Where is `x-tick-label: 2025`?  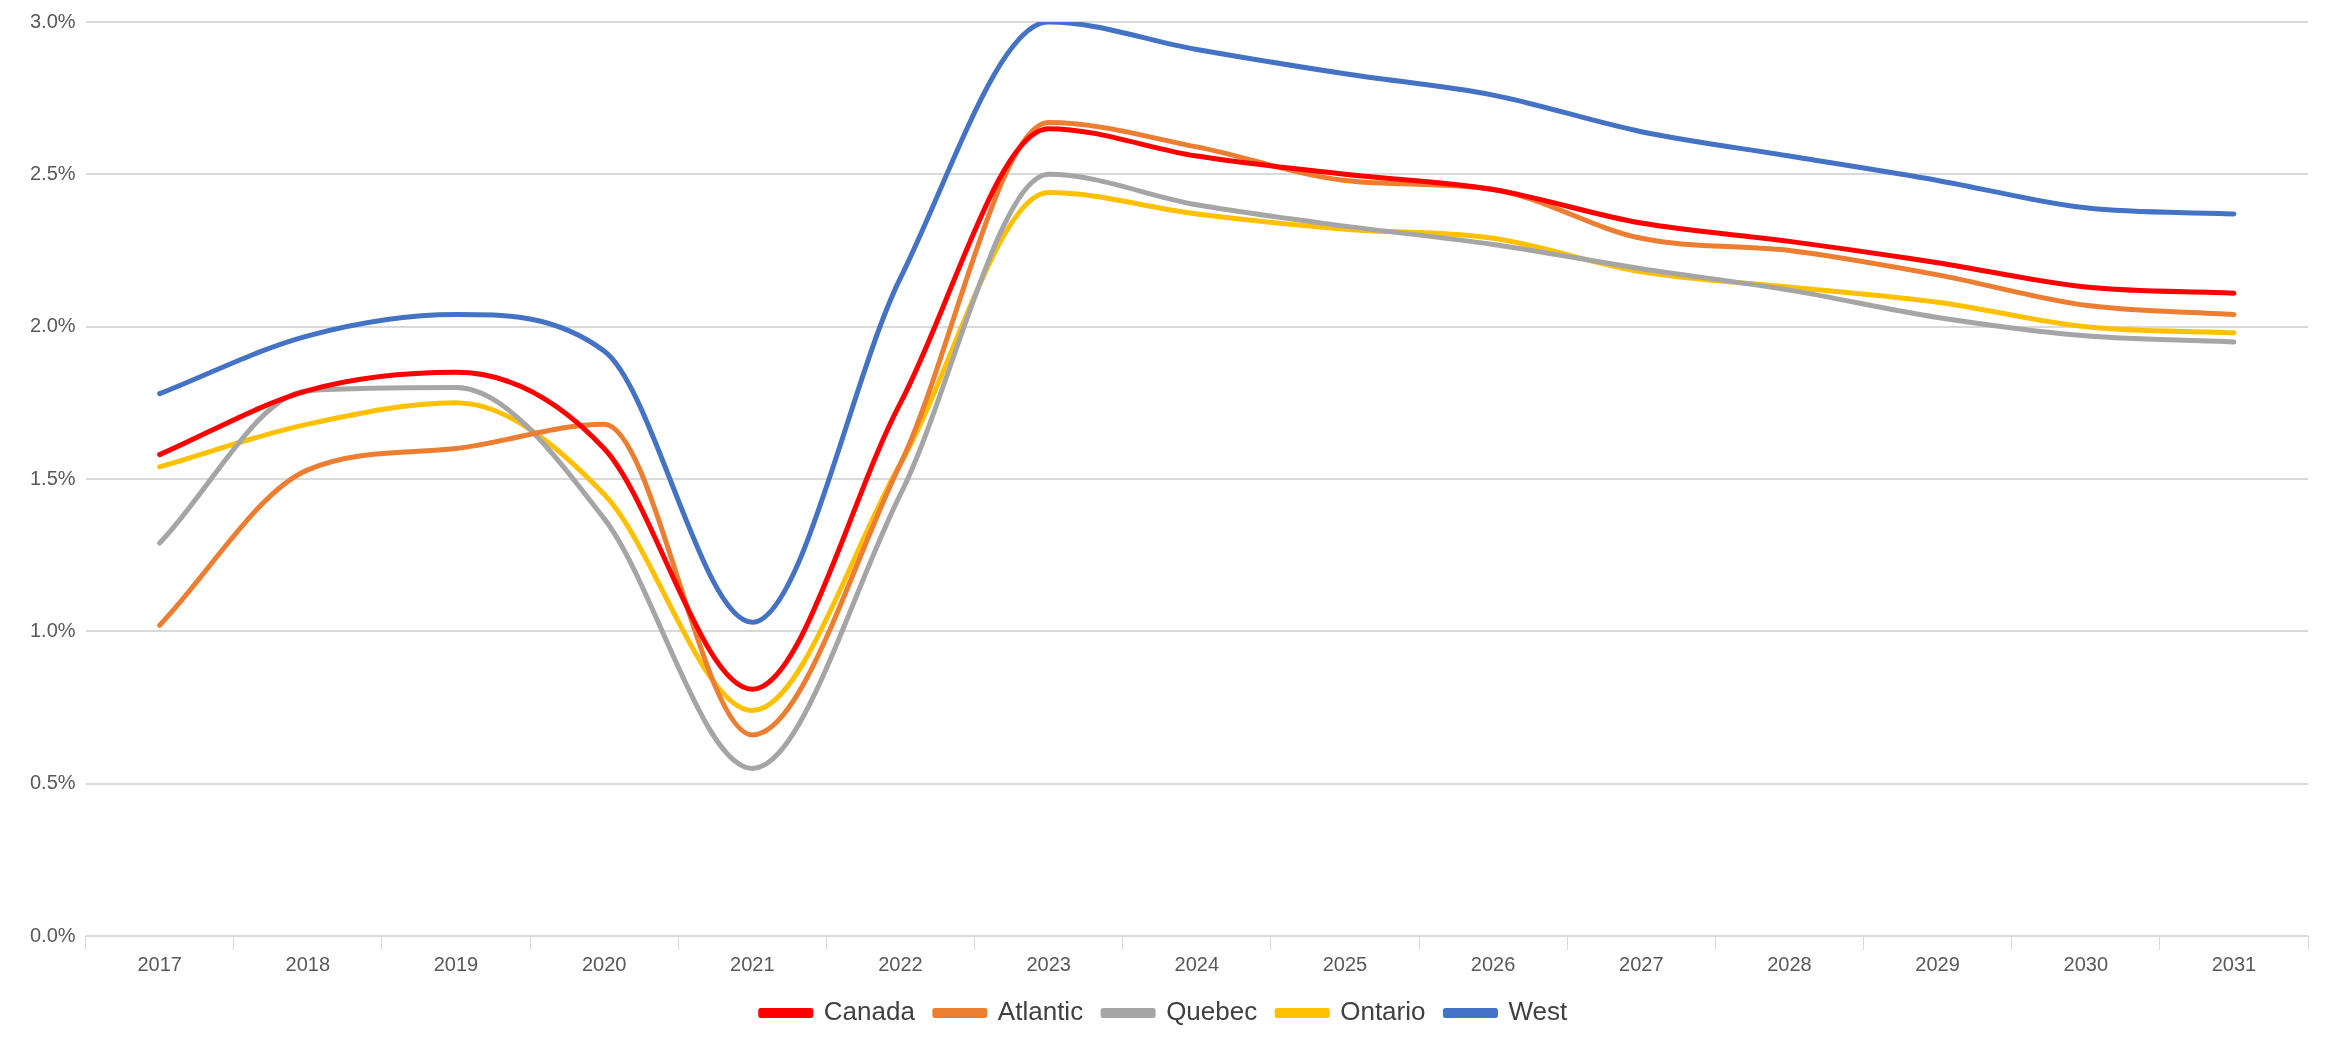
x-tick-label: 2025 is located at coordinates (1345, 963).